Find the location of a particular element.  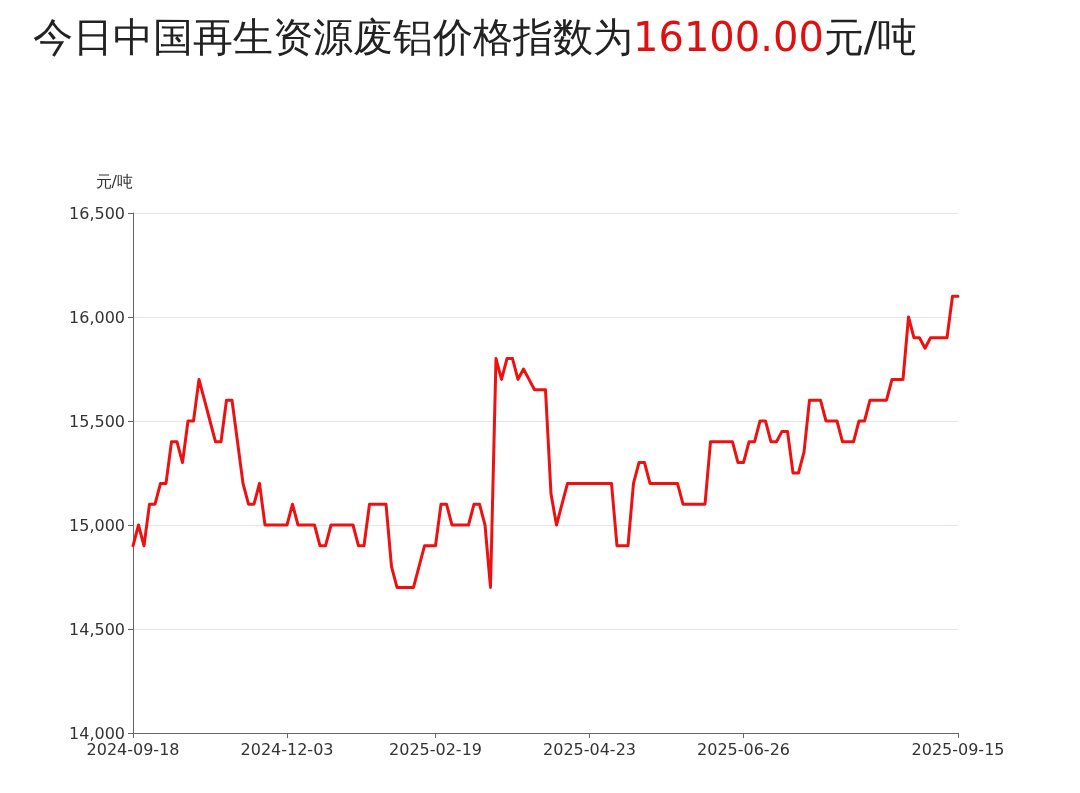

x-tick-label: 2025-09-15 is located at coordinates (958, 749).